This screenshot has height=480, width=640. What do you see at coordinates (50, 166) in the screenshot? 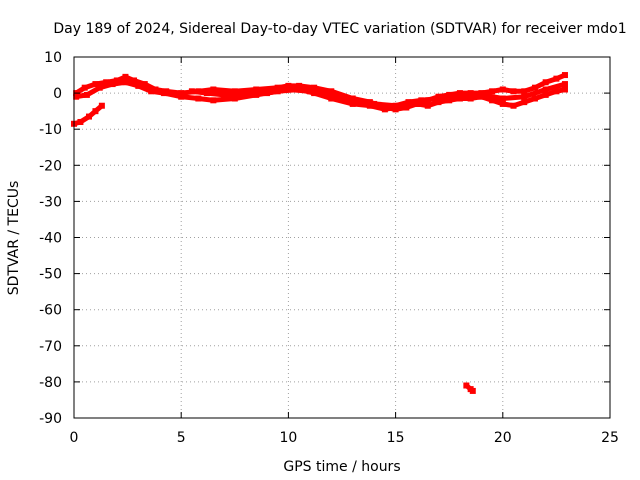
I see `y-tick-label: -20` at bounding box center [50, 166].